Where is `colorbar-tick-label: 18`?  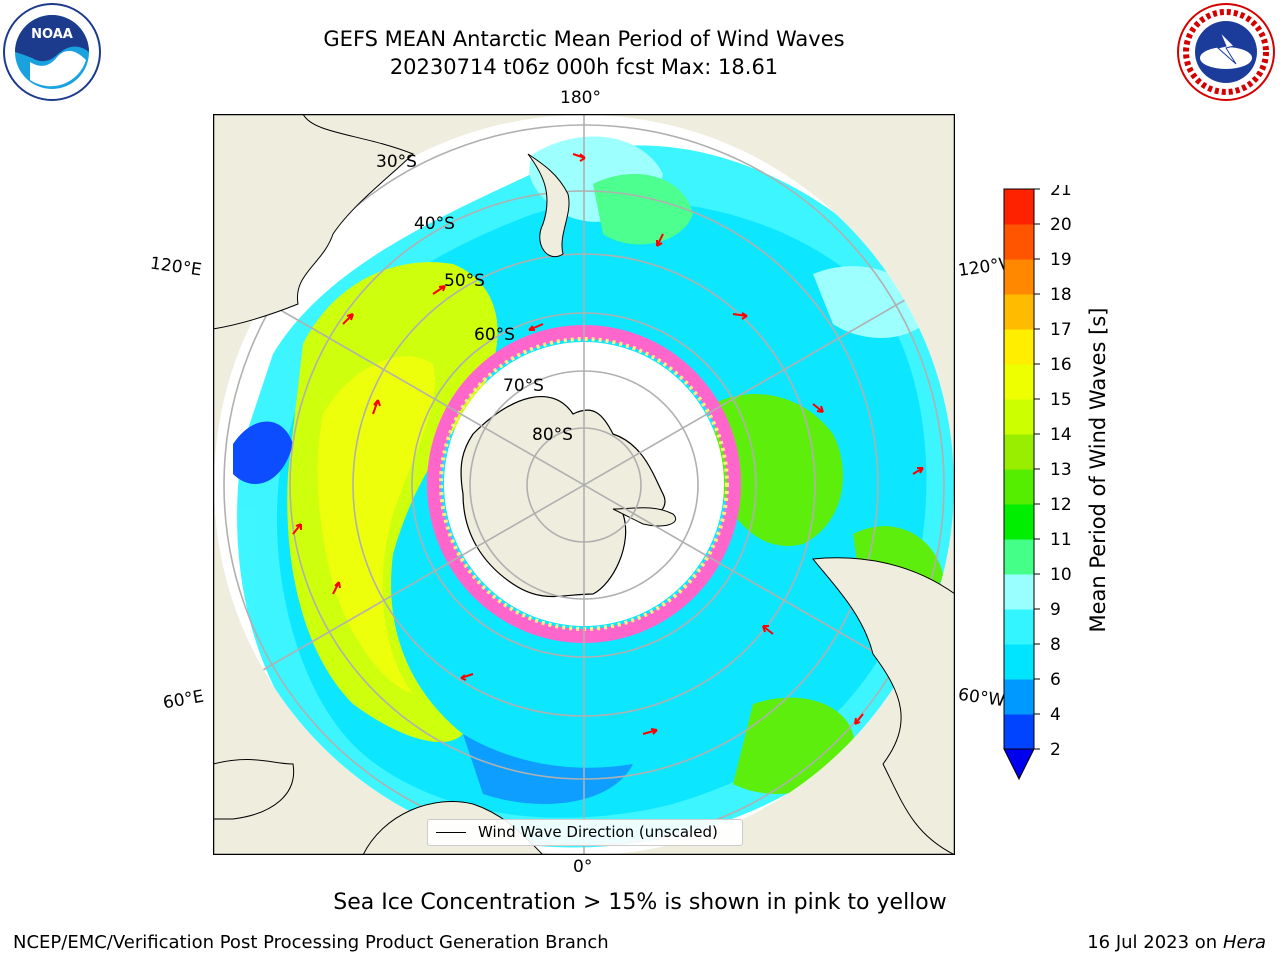 colorbar-tick-label: 18 is located at coordinates (1061, 295).